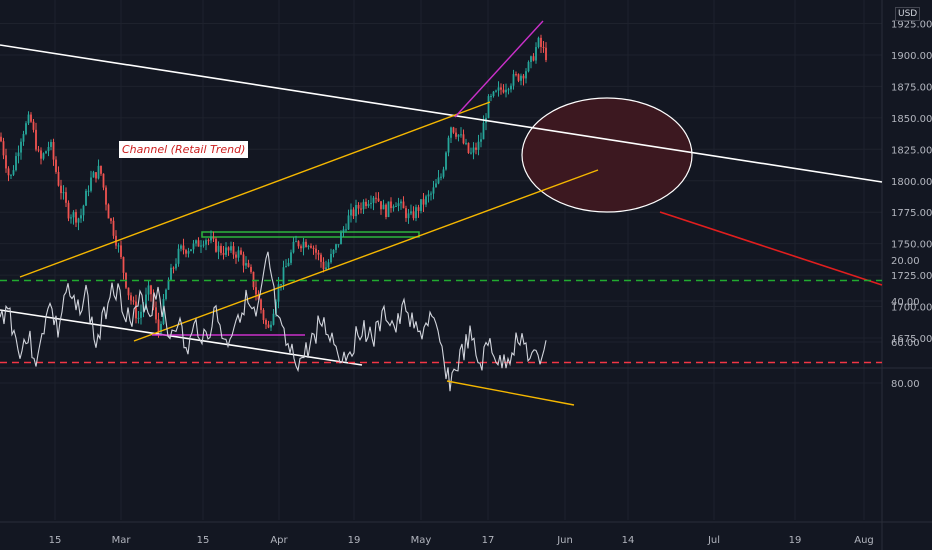 Image resolution: width=932 pixels, height=550 pixels. I want to click on price-tick-label: 1775.000, so click(911, 213).